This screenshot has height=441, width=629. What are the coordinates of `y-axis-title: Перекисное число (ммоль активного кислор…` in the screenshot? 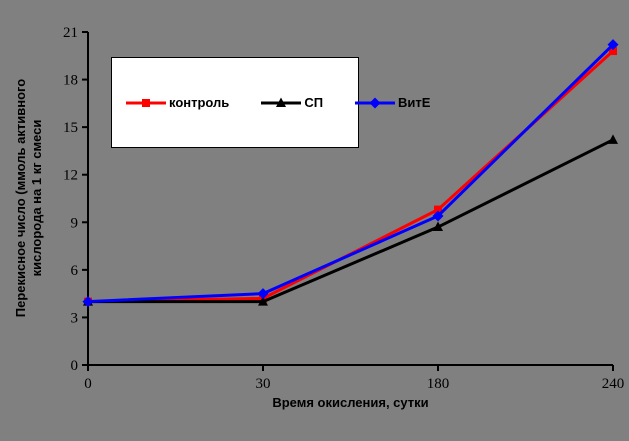 It's located at (30, 198).